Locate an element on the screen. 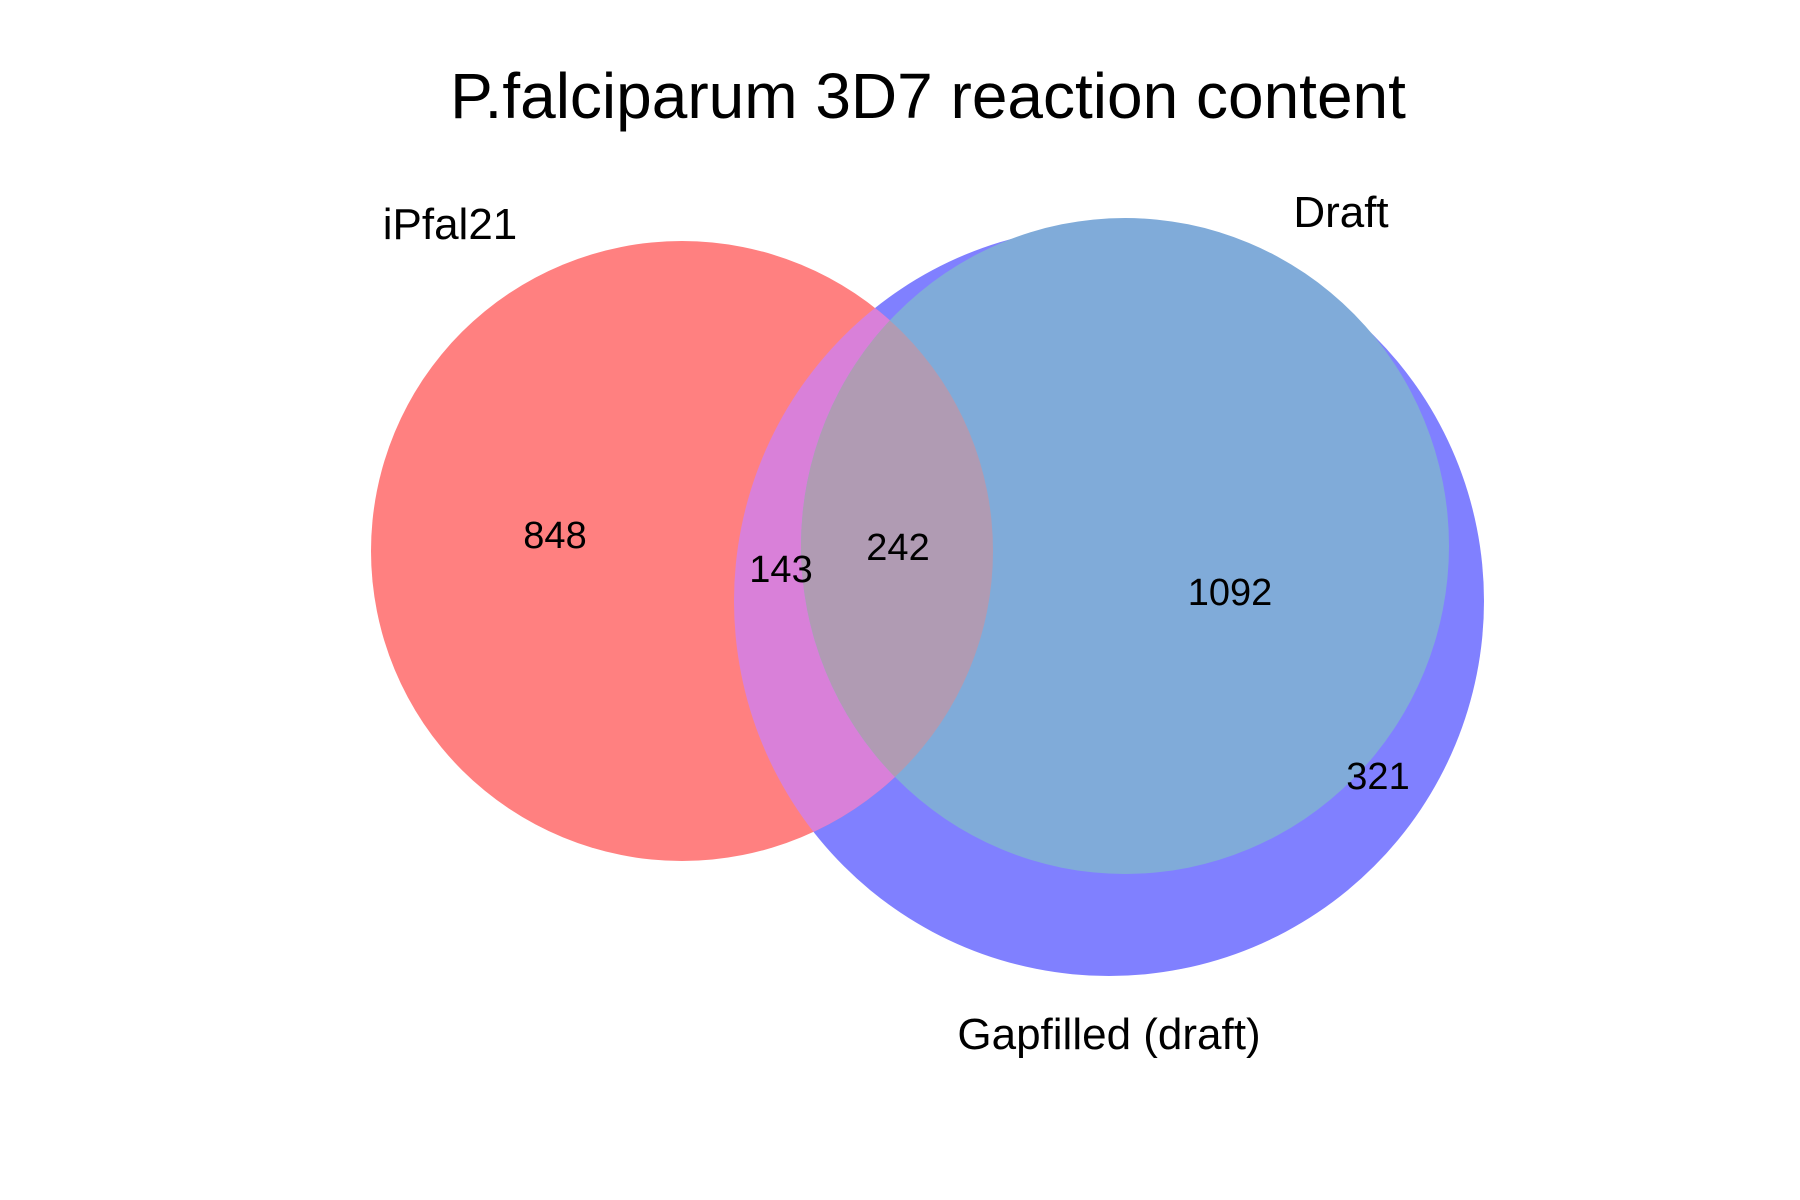 Image resolution: width=1800 pixels, height=1200 pixels. diagram-title: P.falciparum 3D7 reaction content is located at coordinates (928, 96).